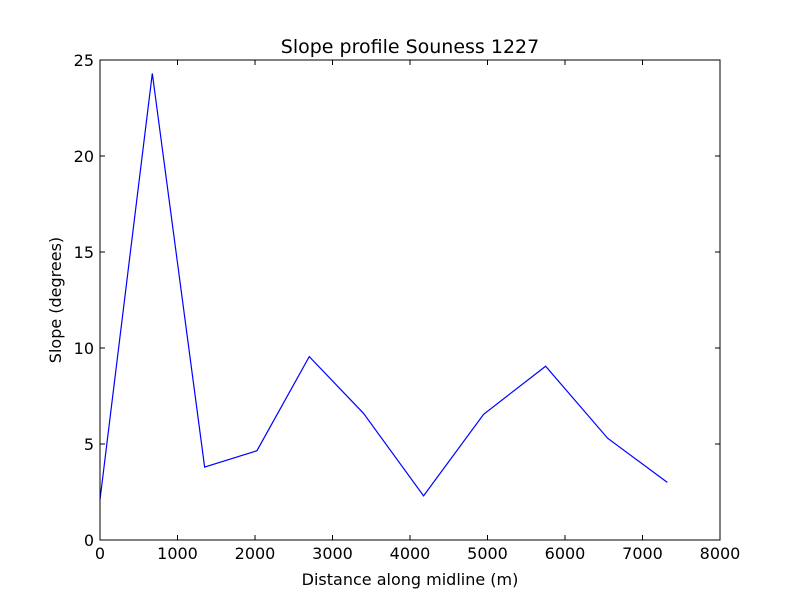 This screenshot has height=600, width=800. Describe the element at coordinates (84, 60) in the screenshot. I see `y-tick-label: 25` at that location.